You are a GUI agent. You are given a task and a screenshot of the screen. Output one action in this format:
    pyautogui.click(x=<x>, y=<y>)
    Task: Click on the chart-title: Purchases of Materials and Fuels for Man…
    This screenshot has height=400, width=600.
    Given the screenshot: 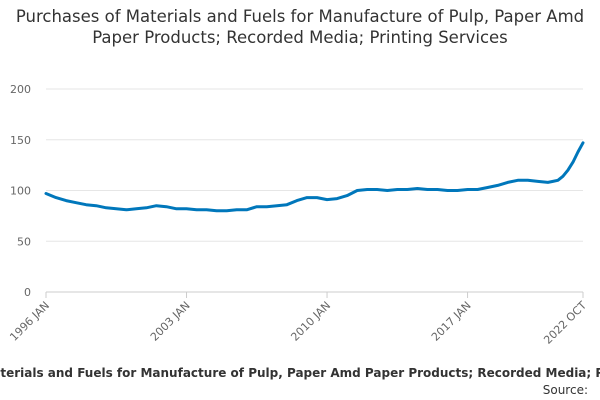 What is the action you would take?
    pyautogui.click(x=300, y=27)
    